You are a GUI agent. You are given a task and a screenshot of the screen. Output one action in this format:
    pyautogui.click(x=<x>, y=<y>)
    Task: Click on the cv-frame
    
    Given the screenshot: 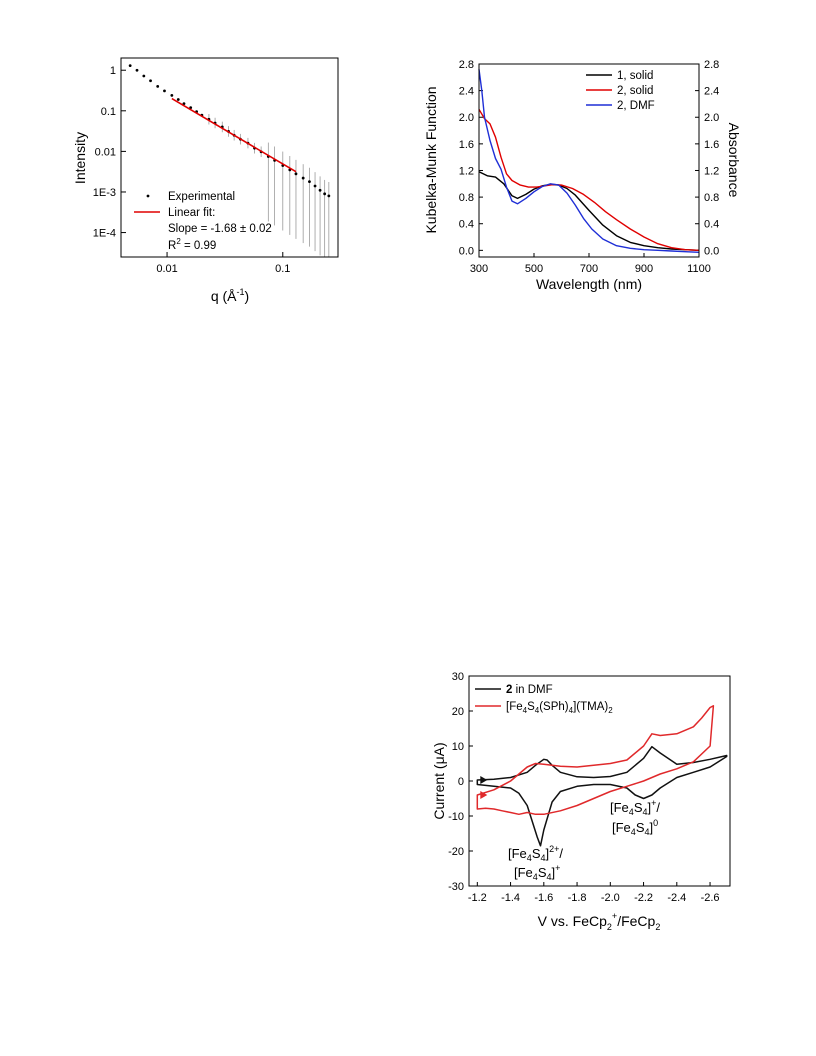 What is the action you would take?
    pyautogui.click(x=599, y=781)
    